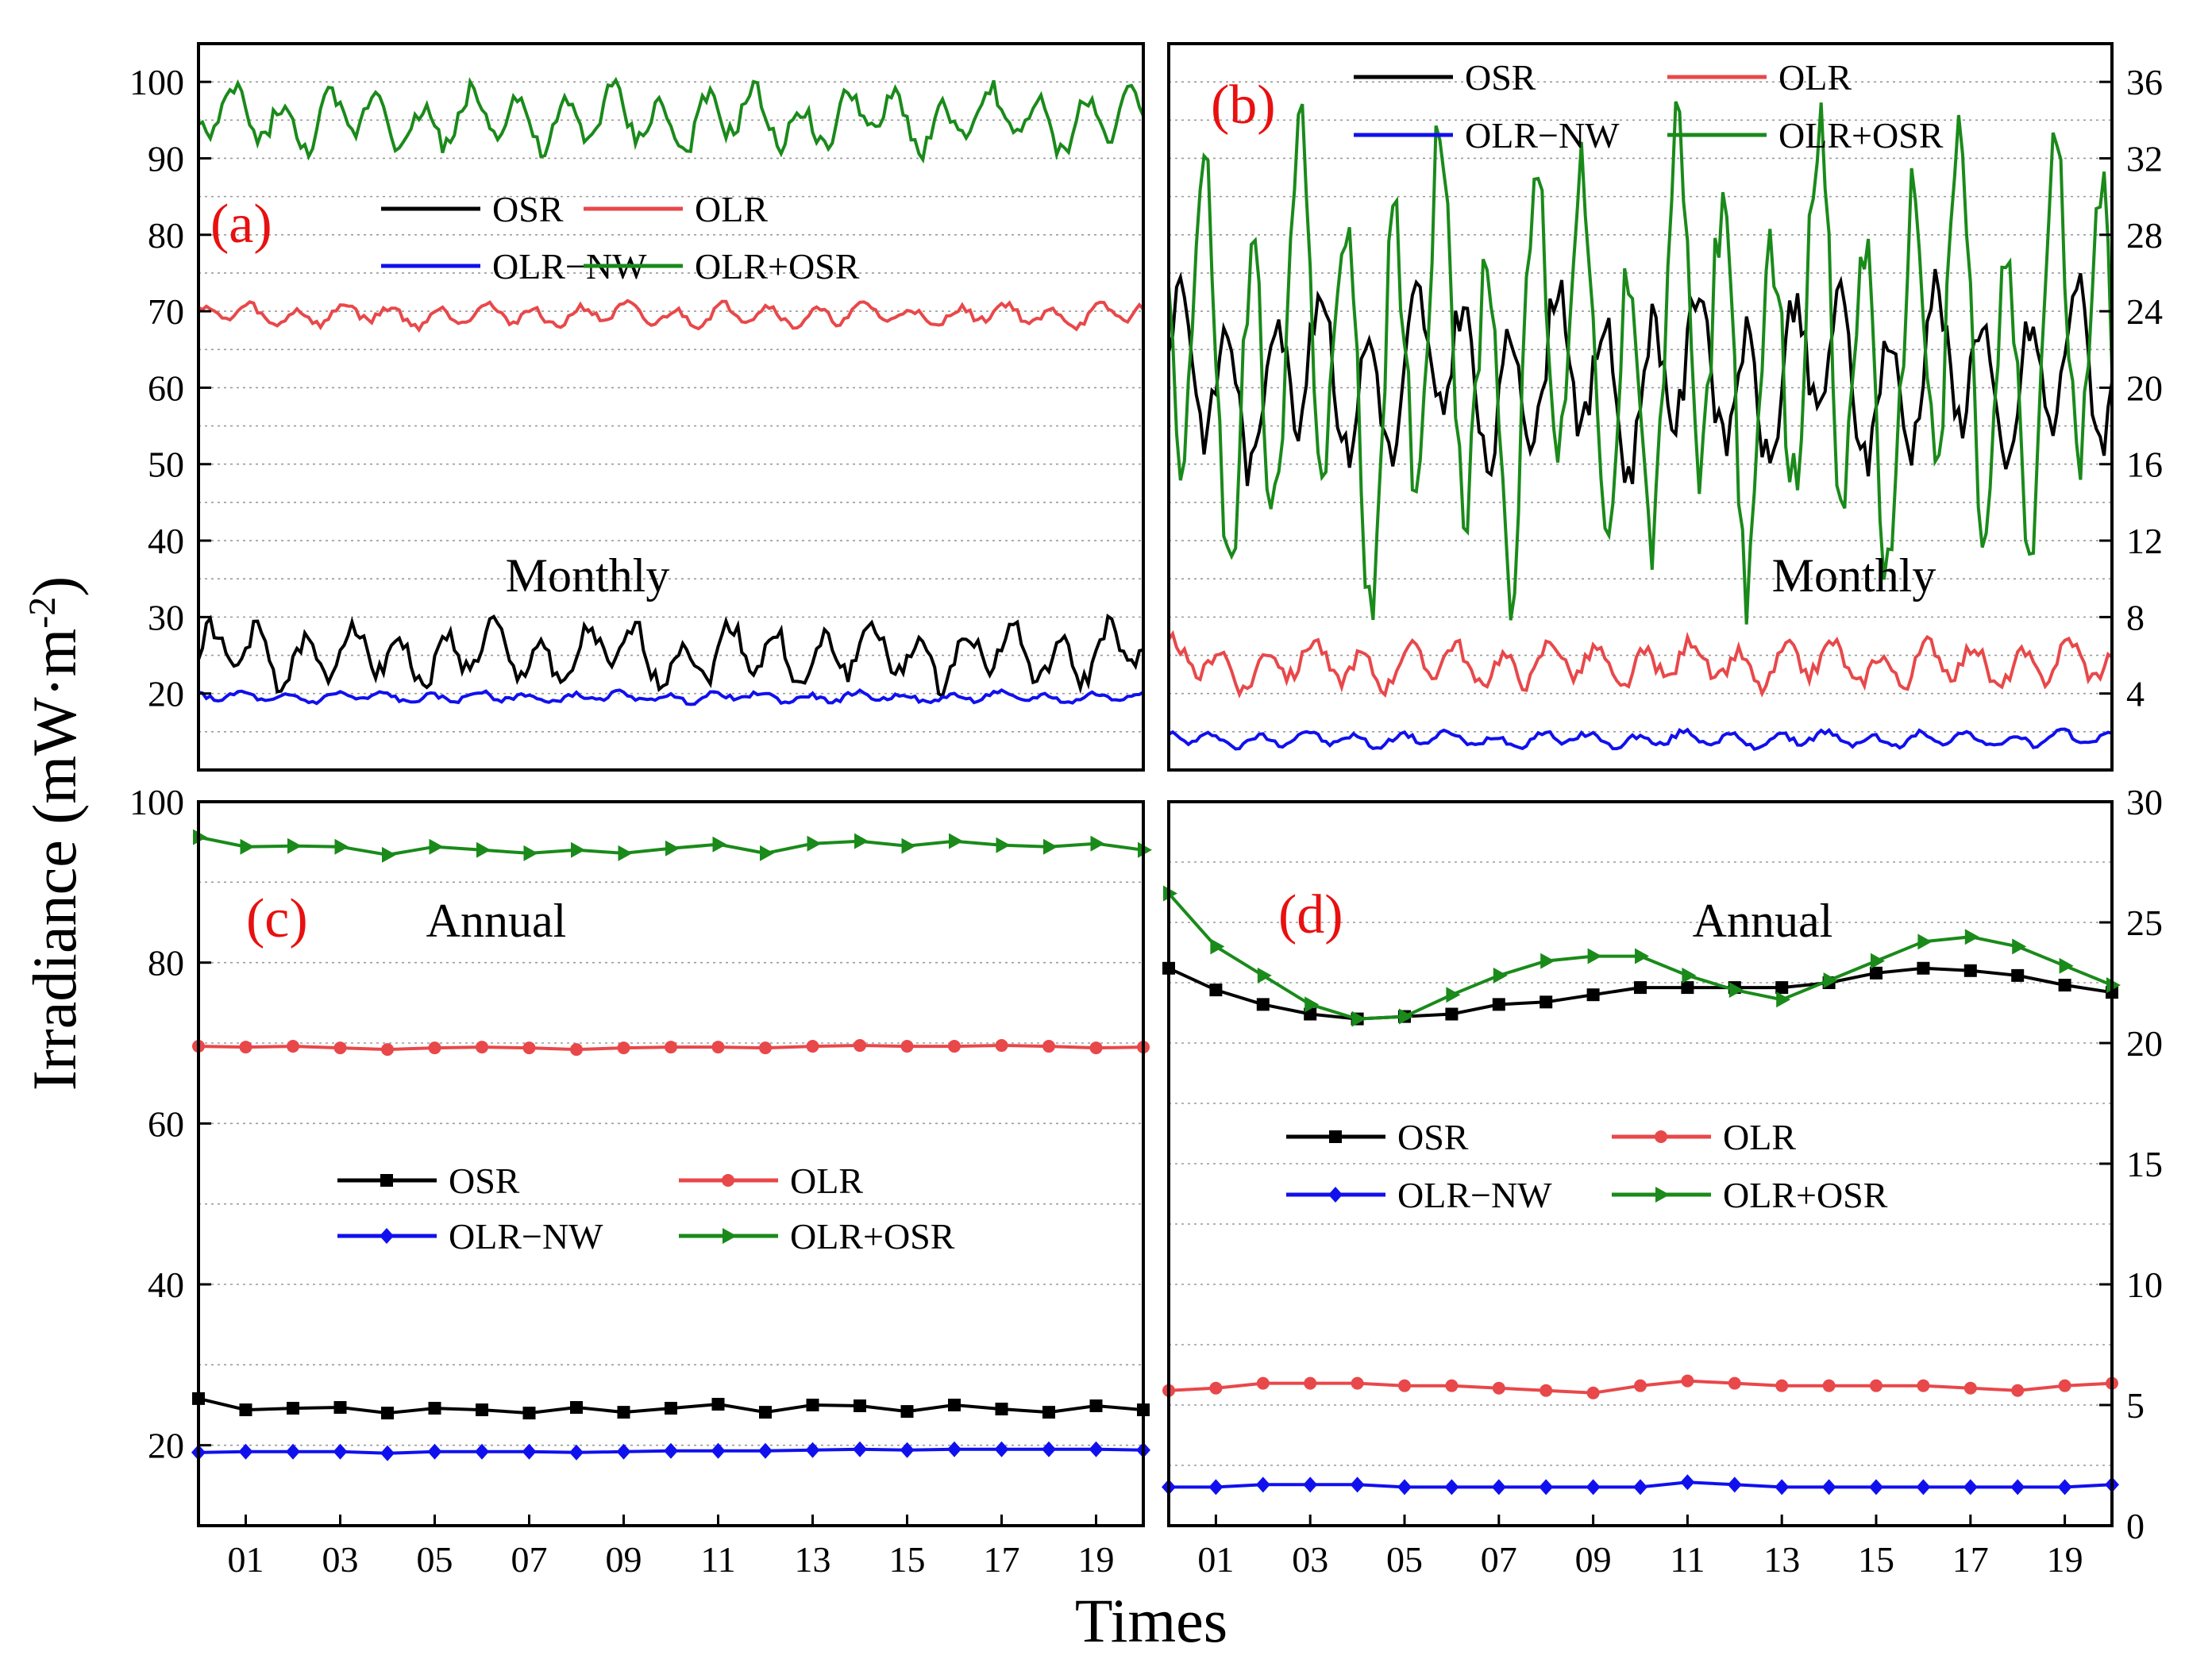  I want to click on x-axis-title: Times, so click(1151, 1620).